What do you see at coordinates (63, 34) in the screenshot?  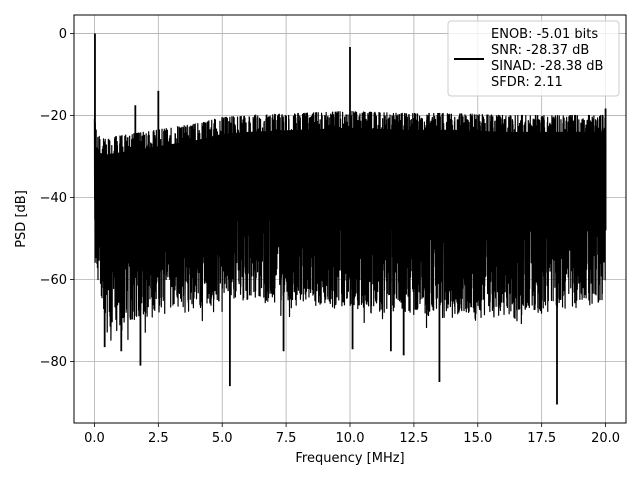 I see `y-tick-label: 0` at bounding box center [63, 34].